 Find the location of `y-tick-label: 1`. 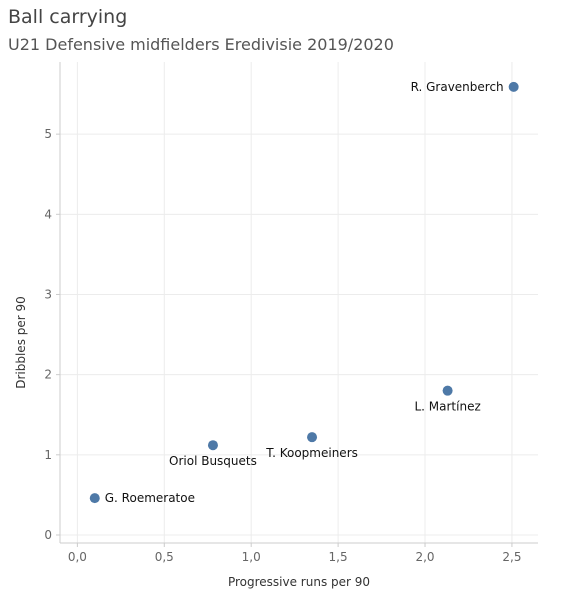

y-tick-label: 1 is located at coordinates (48, 455).